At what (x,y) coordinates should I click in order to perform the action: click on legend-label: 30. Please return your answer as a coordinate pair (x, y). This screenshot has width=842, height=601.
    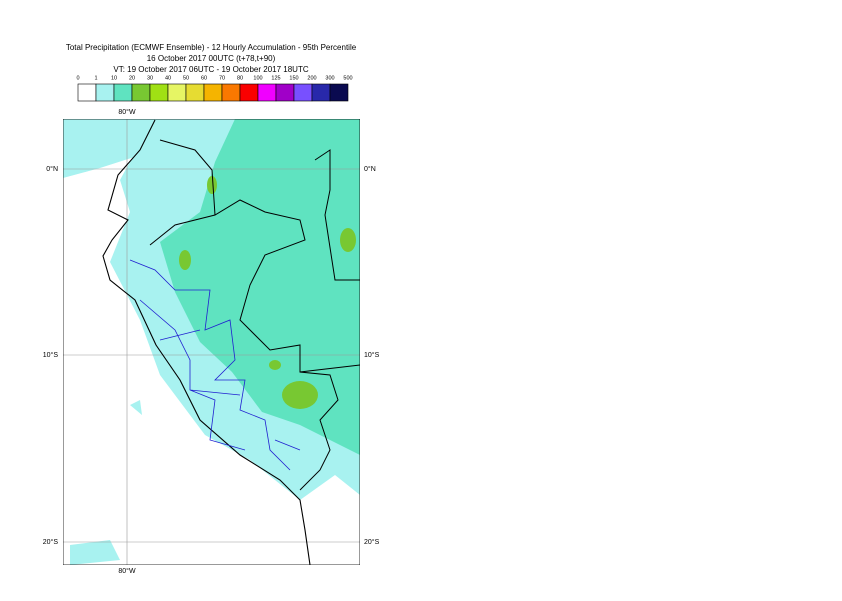
    Looking at the image, I should click on (150, 78).